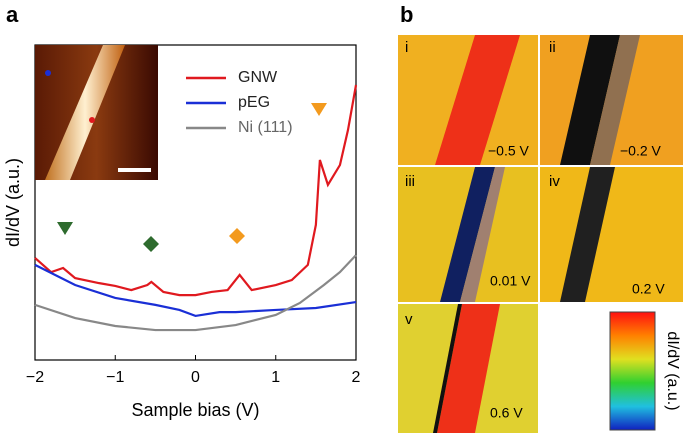  Describe the element at coordinates (409, 319) in the screenshot. I see `map-label: v` at that location.